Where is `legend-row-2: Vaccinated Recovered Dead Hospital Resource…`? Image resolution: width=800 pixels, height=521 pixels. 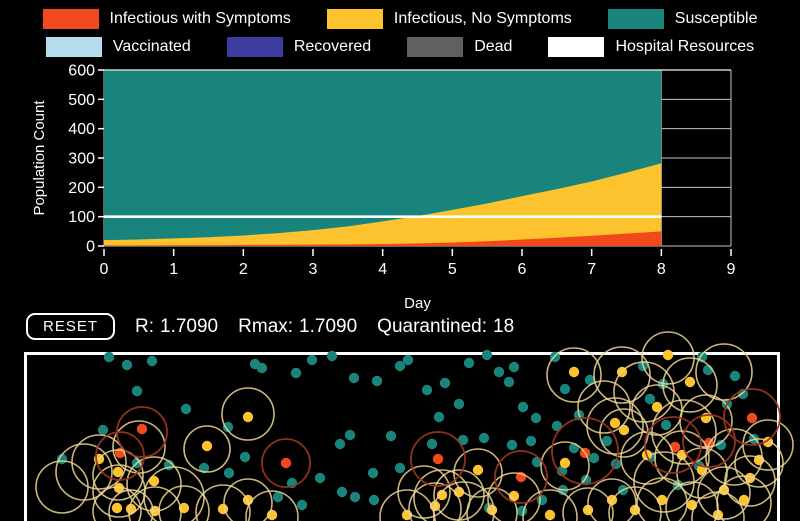
legend-row-2: Vaccinated Recovered Dead Hospital Resource… is located at coordinates (400, 47).